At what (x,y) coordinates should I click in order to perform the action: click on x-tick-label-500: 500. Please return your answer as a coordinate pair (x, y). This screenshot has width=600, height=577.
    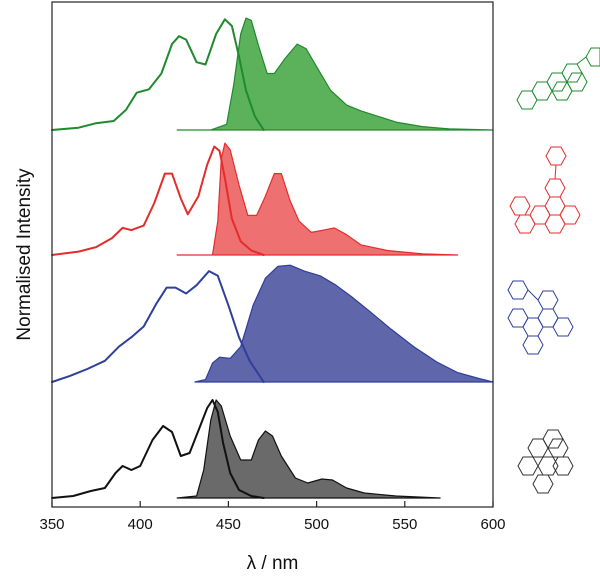
    Looking at the image, I should click on (316, 524).